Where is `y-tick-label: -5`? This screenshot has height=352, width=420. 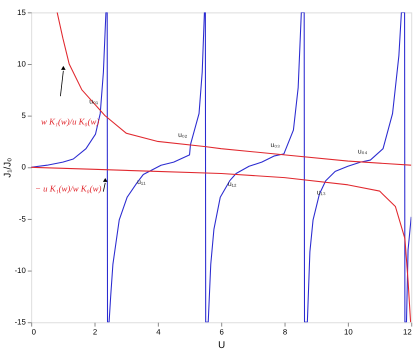 y-tick-label: -5 is located at coordinates (22, 219).